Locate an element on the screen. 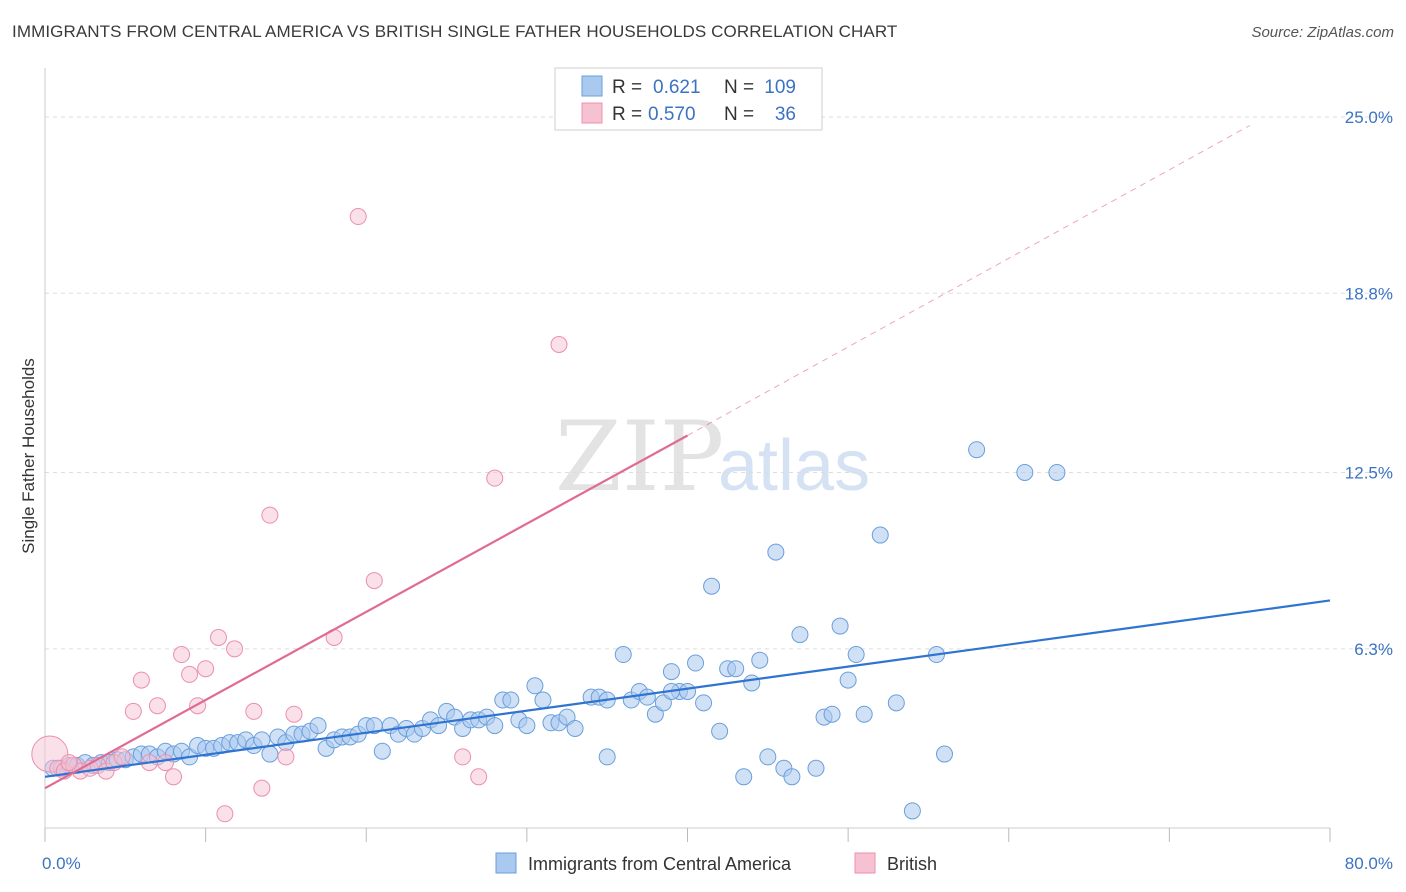 The image size is (1406, 892). y-tick-label: 18.8% is located at coordinates (1369, 293).